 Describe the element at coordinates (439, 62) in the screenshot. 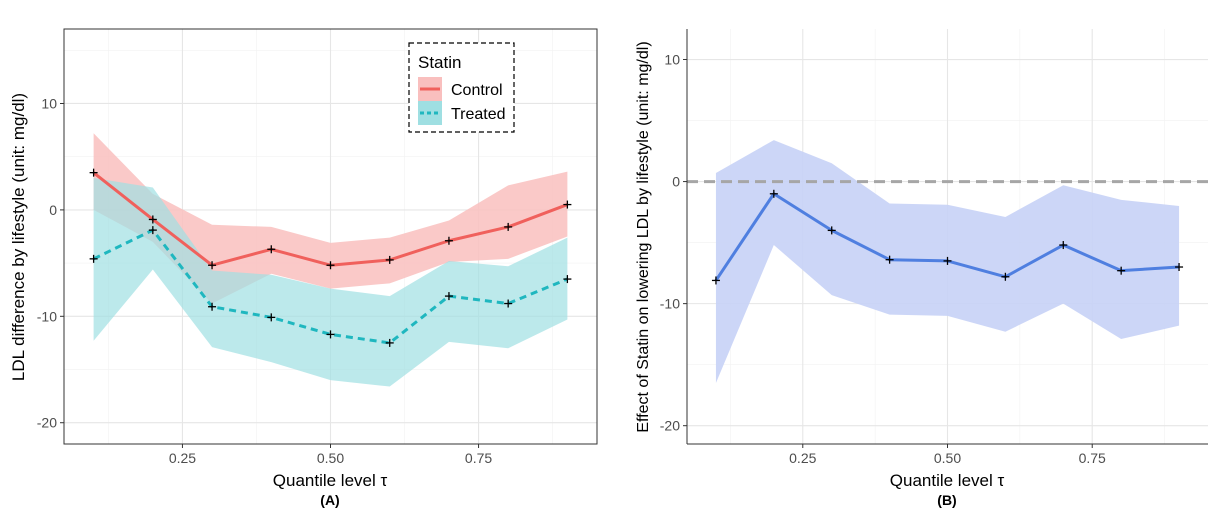

I see `legend-title: Statin` at that location.